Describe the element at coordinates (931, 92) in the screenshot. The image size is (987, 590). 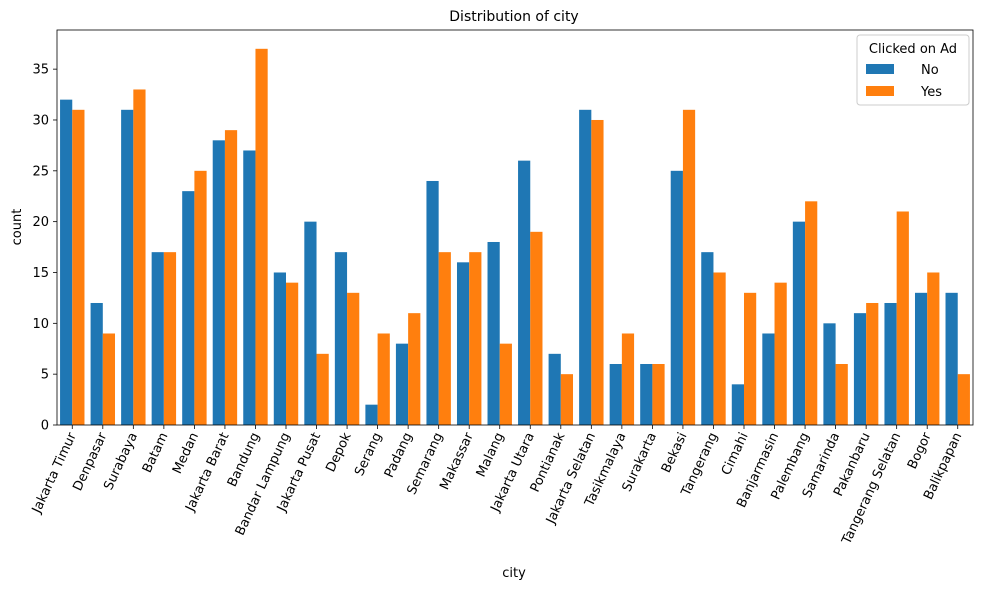
I see `legend-label-yes: Yes` at that location.